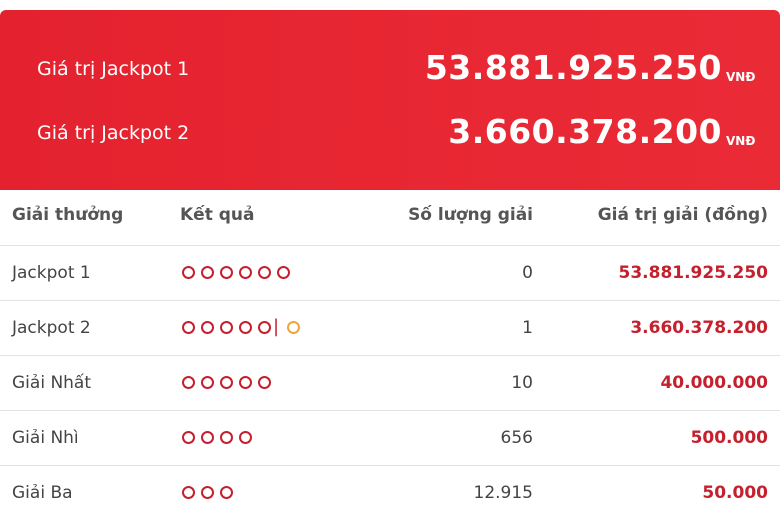 The height and width of the screenshot is (526, 780). Describe the element at coordinates (693, 273) in the screenshot. I see `prize-value: 53.881.925.250` at that location.